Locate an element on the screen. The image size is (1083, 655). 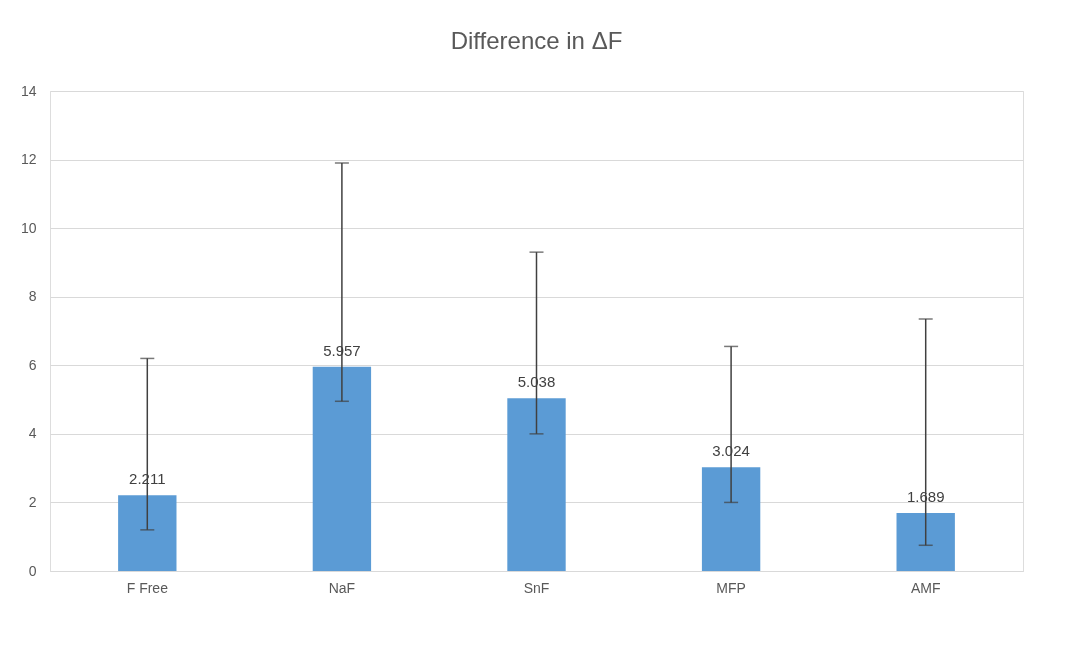
y-tick-label: 14 is located at coordinates (28, 90).